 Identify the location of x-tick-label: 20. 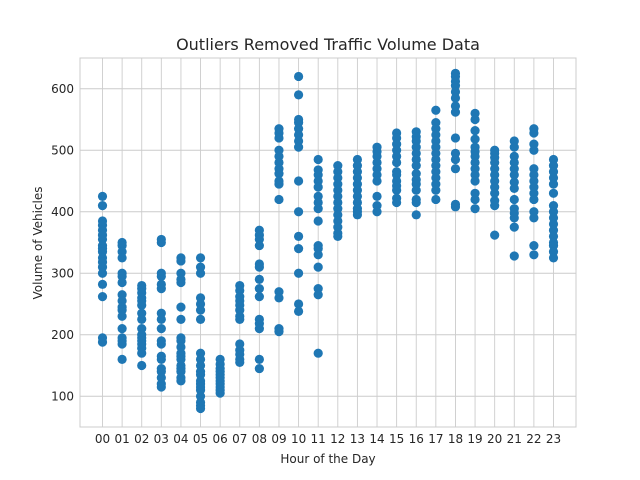
(494, 439).